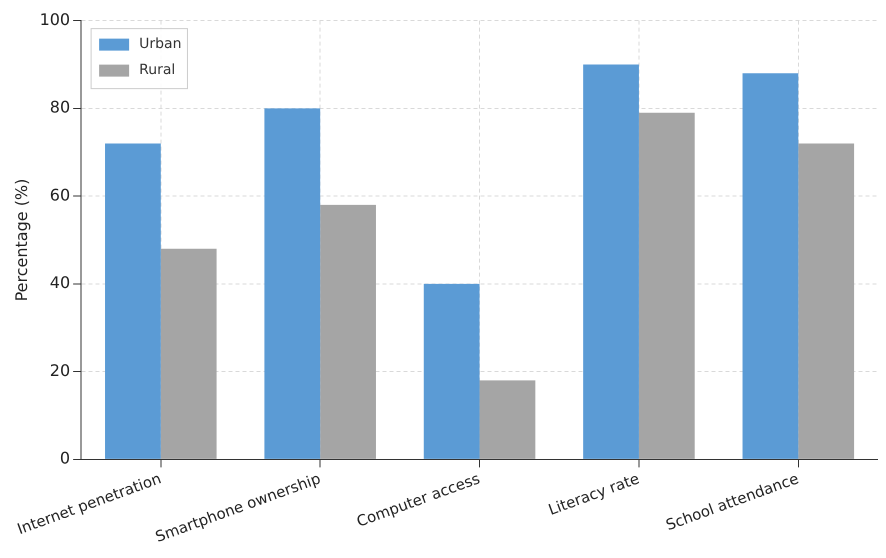  Describe the element at coordinates (60, 194) in the screenshot. I see `y-tick-label: 60` at that location.